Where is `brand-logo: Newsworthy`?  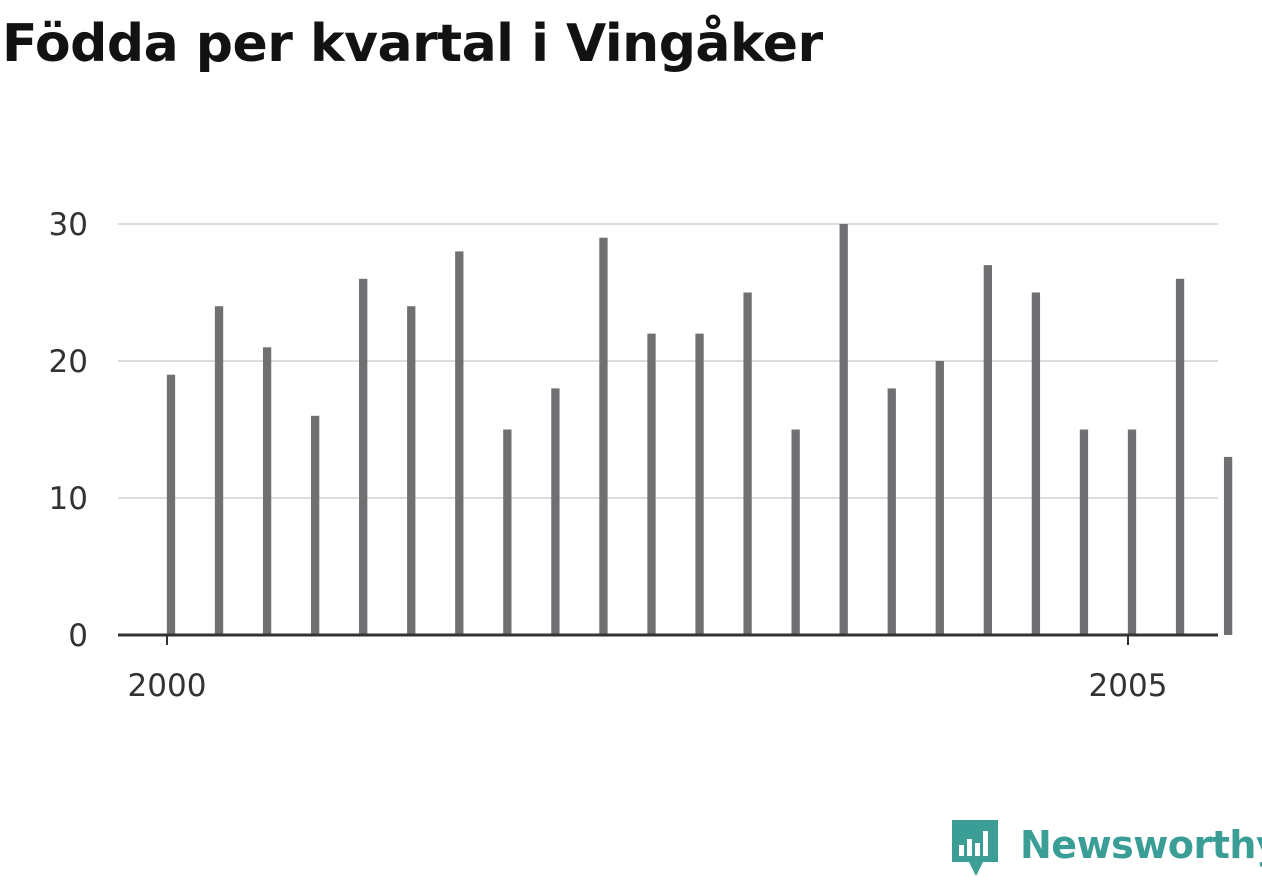
brand-logo: Newsworthy is located at coordinates (1106, 850).